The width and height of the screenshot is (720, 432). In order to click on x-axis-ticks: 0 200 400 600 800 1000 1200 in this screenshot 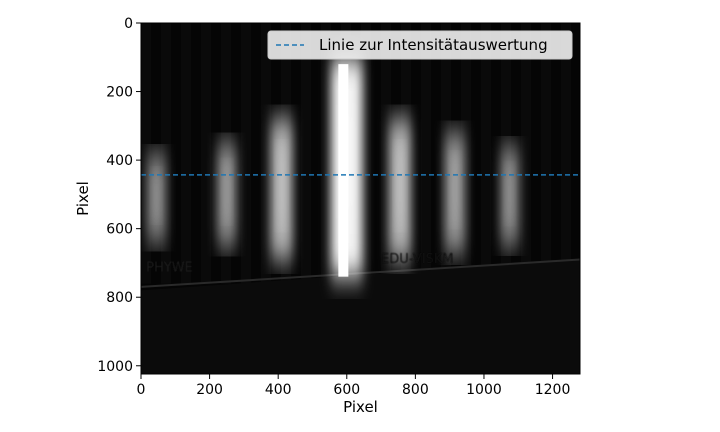, I will do `click(354, 386)`.